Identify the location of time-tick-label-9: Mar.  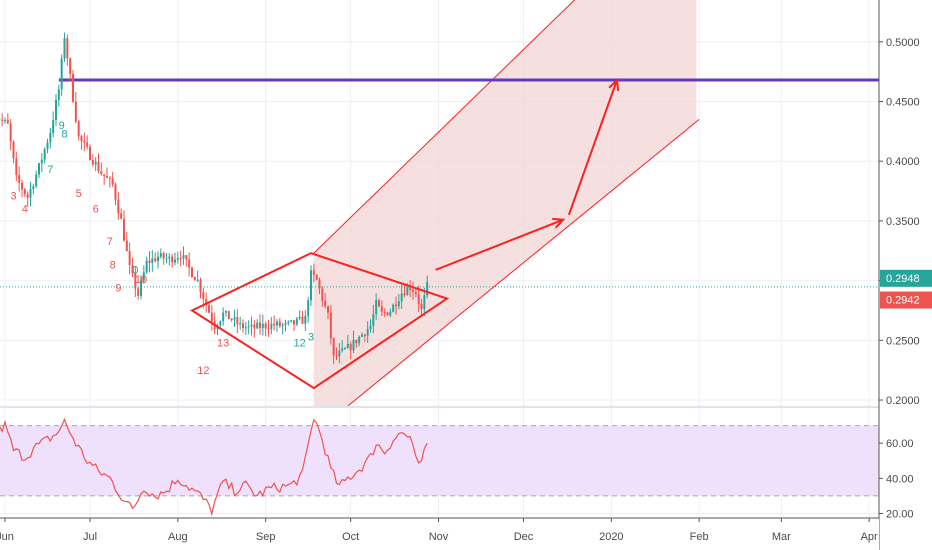
(781, 537).